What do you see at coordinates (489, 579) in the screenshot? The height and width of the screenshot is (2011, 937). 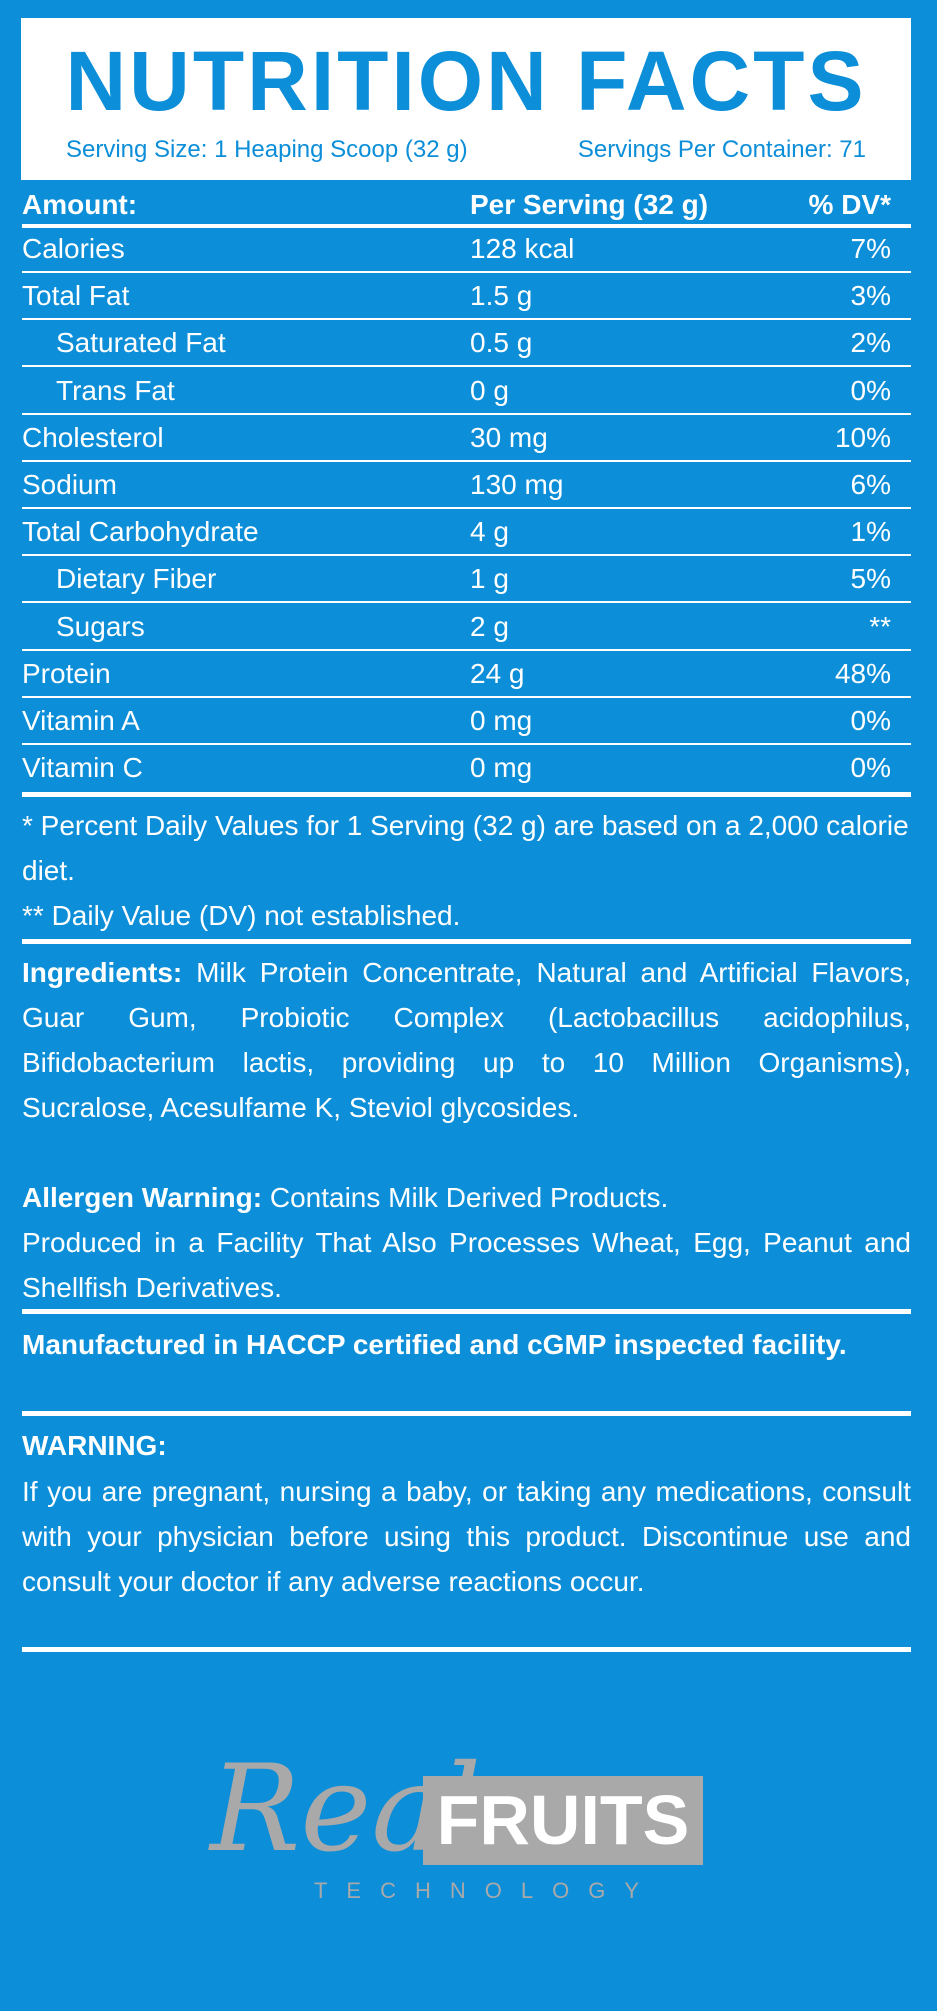 I see `amount: 1 g` at bounding box center [489, 579].